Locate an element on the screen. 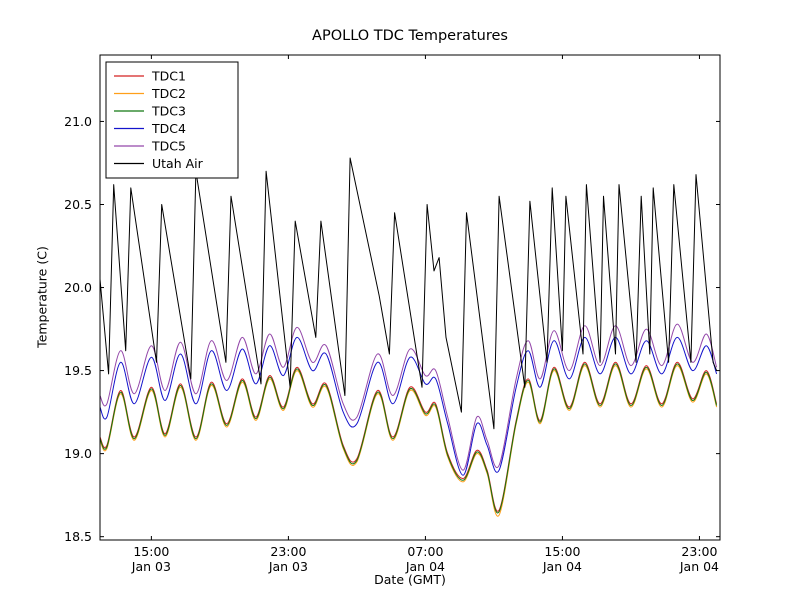  x-axis-label: Date (GMT) is located at coordinates (410, 579).